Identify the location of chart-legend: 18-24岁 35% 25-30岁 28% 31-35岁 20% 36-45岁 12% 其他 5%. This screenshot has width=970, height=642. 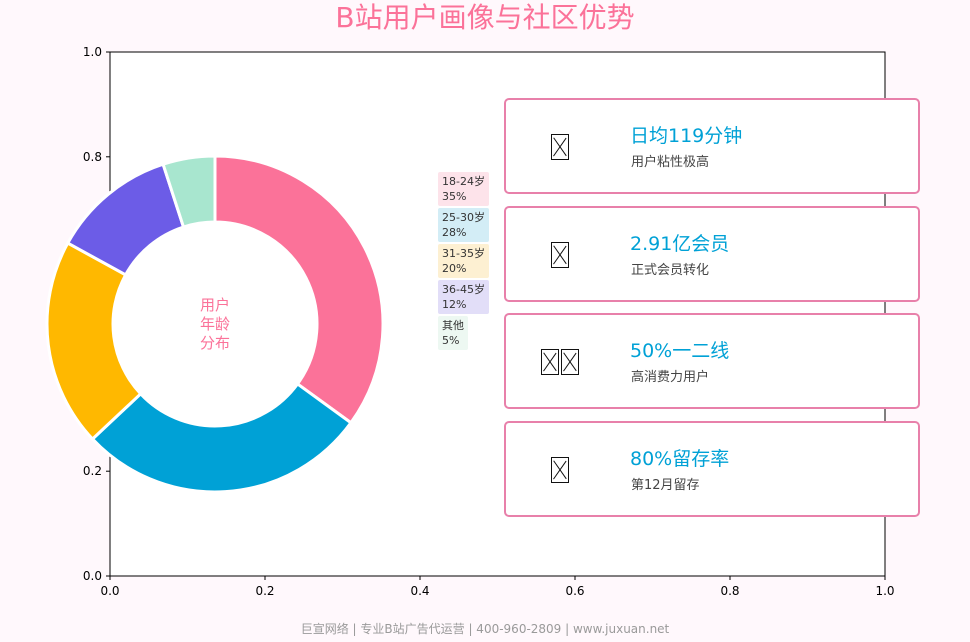
(468, 262).